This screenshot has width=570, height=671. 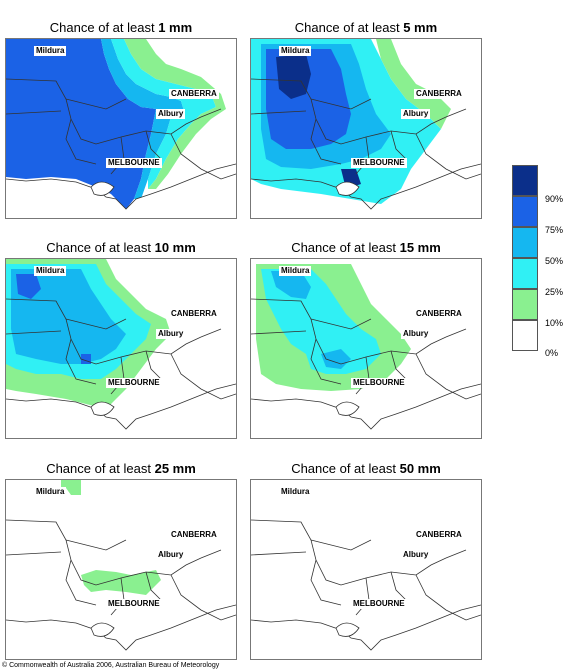 I want to click on panel-title: Chance of at least 25 mm, so click(x=121, y=468).